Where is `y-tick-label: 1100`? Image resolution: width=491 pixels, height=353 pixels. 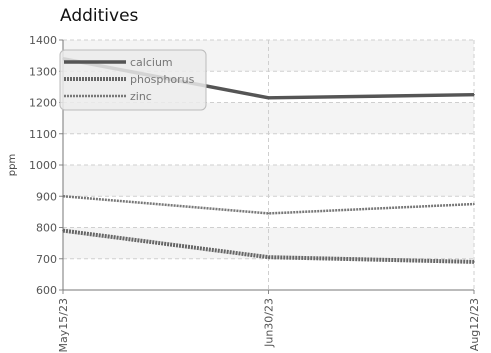
y-tick-label: 1100 is located at coordinates (43, 134).